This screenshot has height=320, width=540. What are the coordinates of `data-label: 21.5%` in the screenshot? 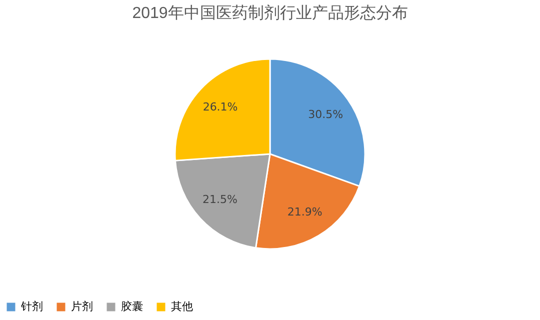 It's located at (220, 199).